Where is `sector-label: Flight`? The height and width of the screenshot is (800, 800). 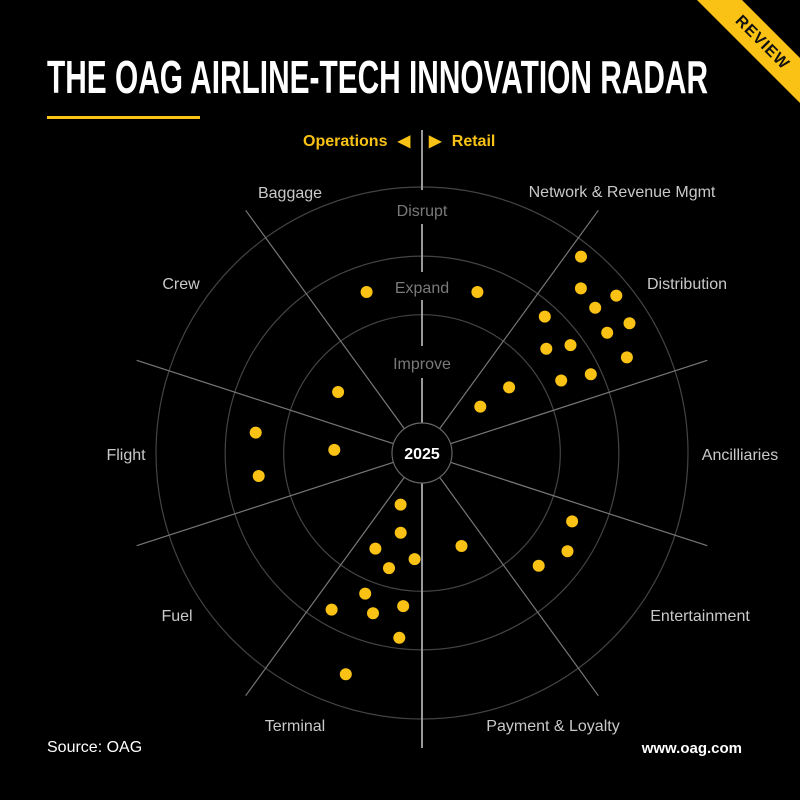 sector-label: Flight is located at coordinates (126, 455).